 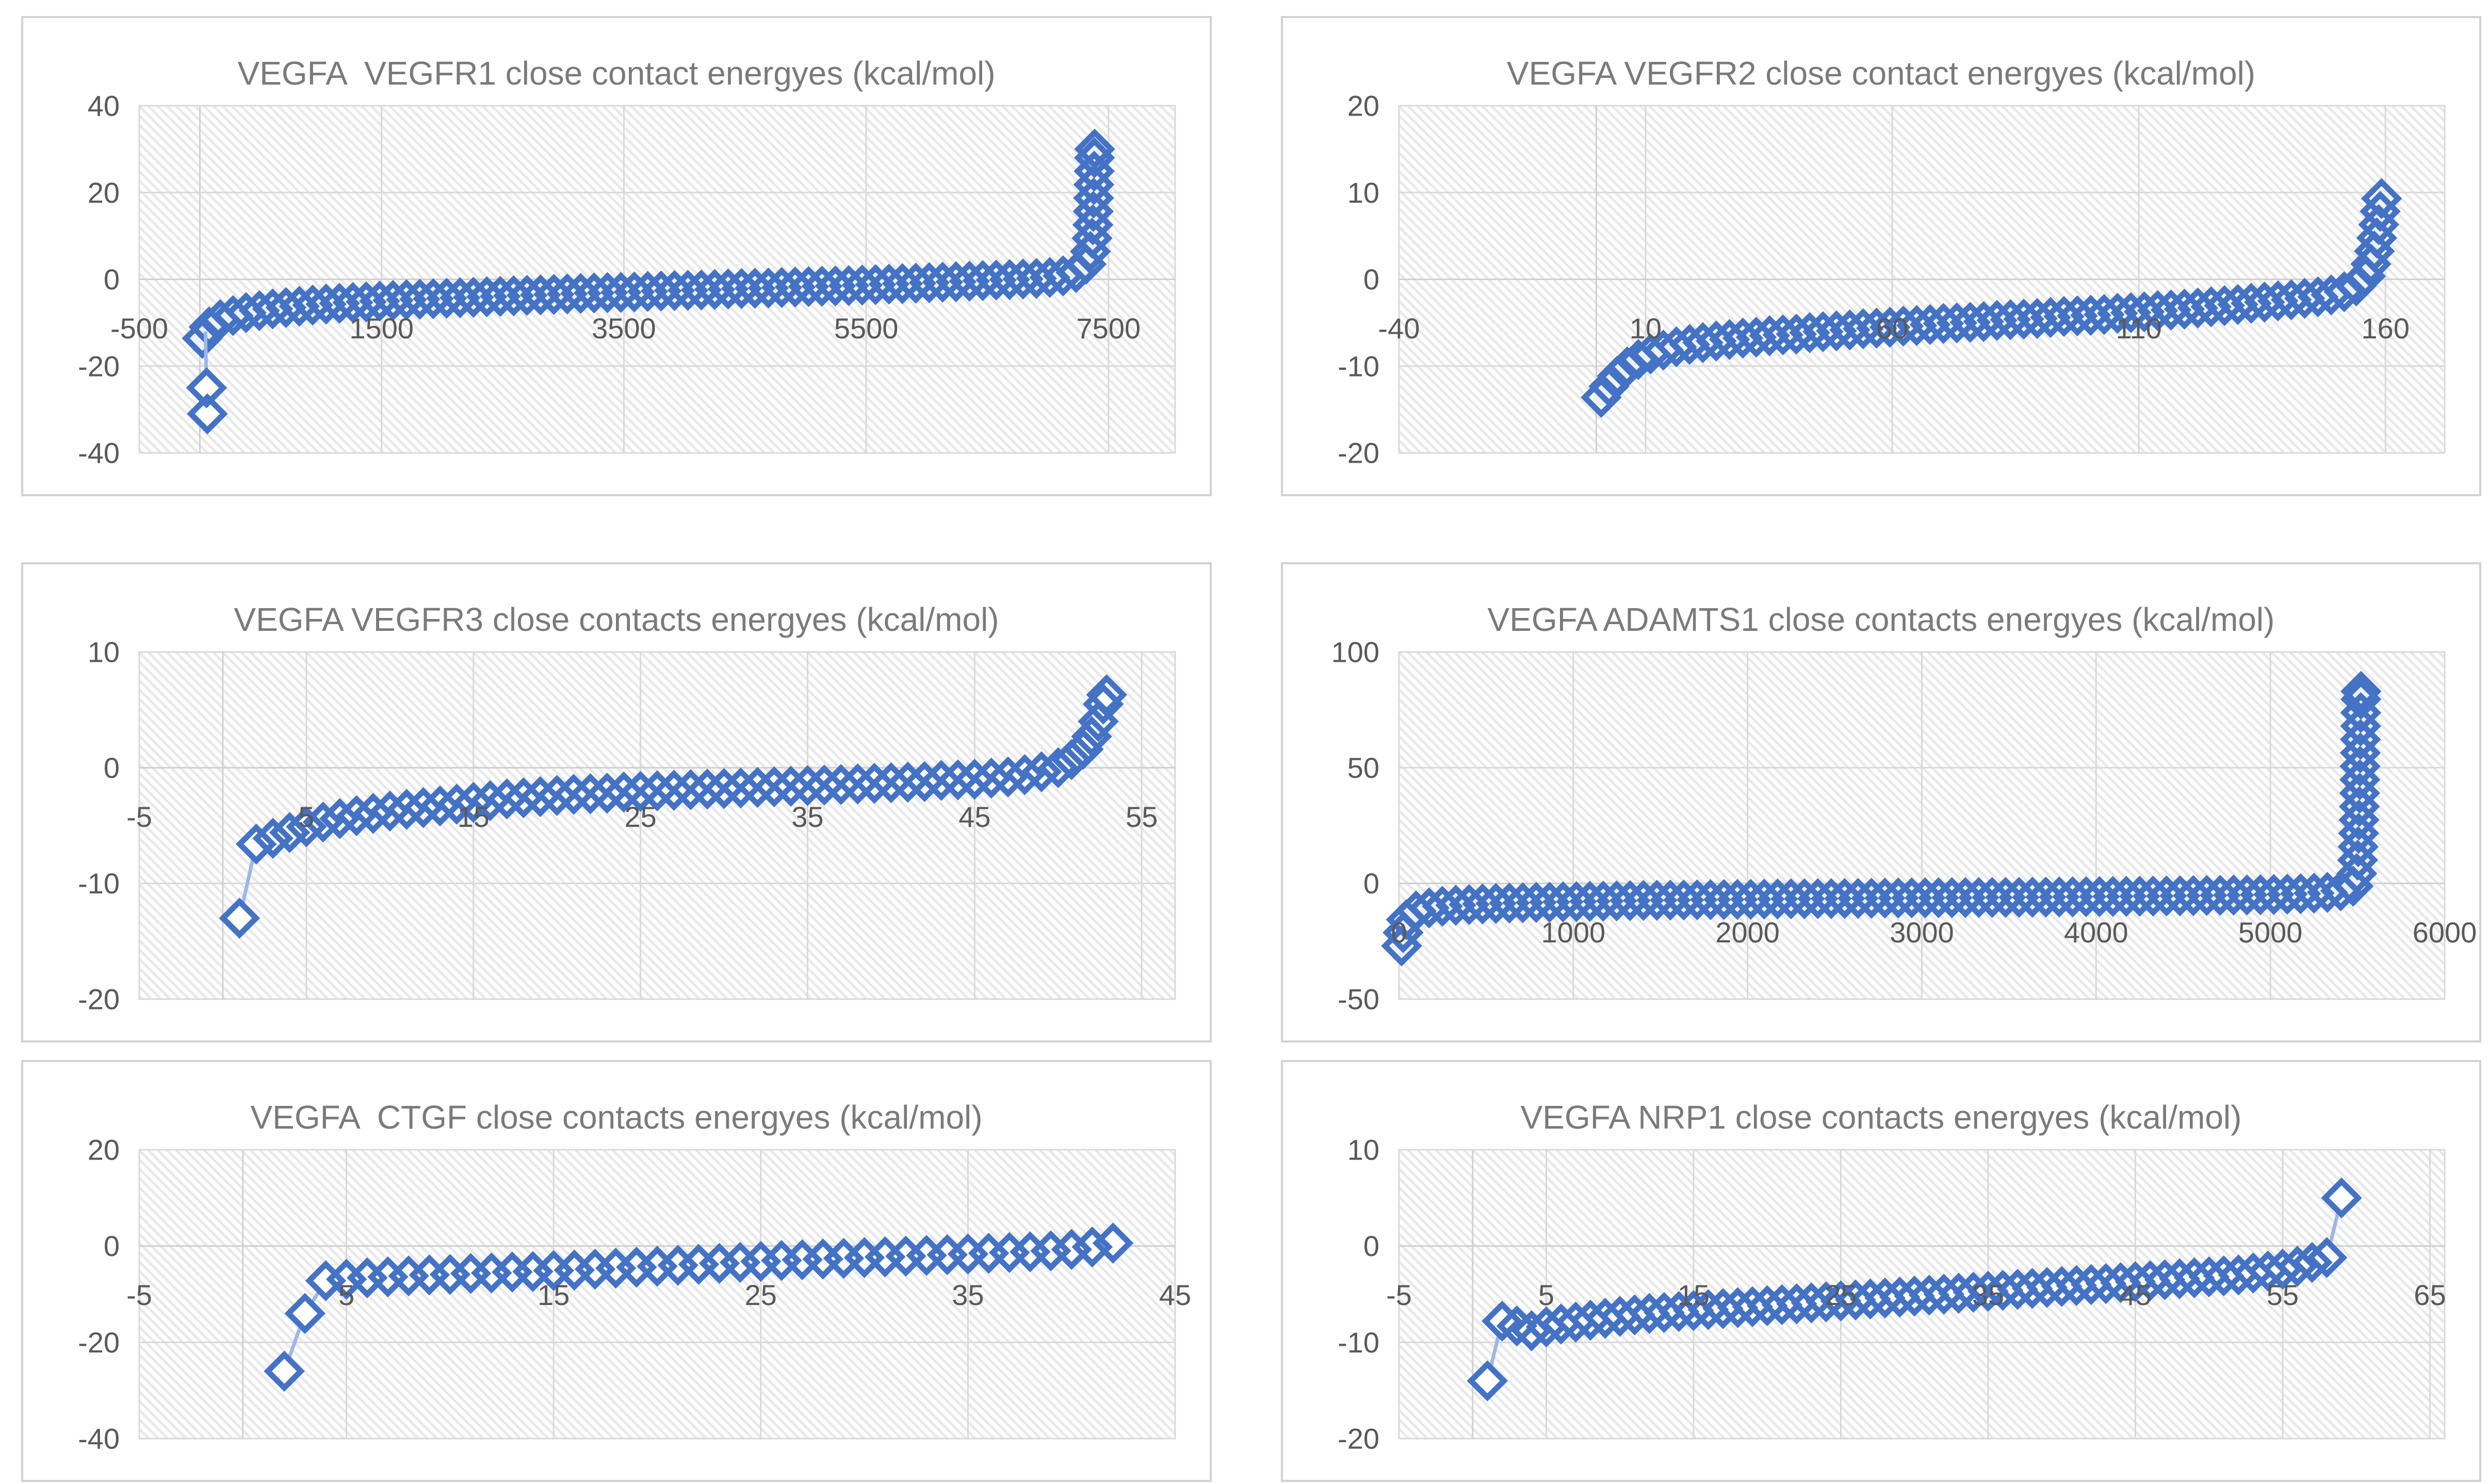 I want to click on svg-text: 1000, so click(x=1574, y=932).